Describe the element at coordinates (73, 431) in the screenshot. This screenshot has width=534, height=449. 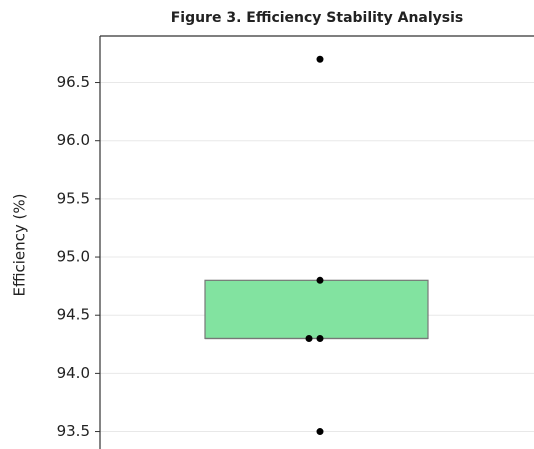
I see `y-tick-label: 93.5` at that location.